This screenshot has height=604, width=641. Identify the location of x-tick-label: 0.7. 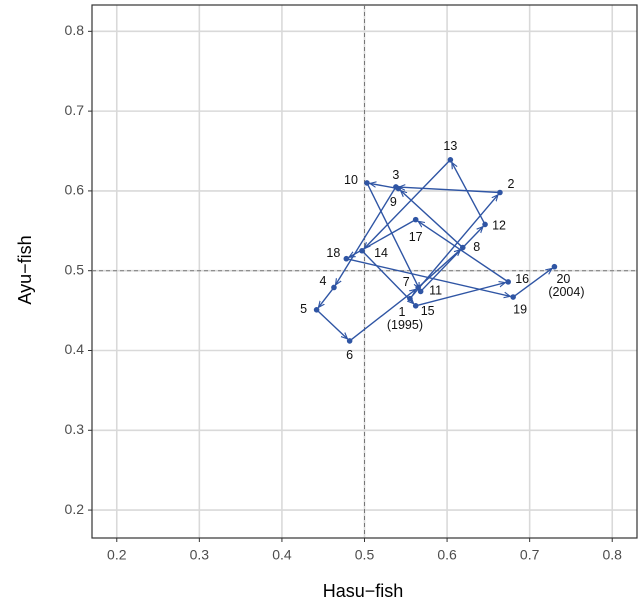
(530, 555).